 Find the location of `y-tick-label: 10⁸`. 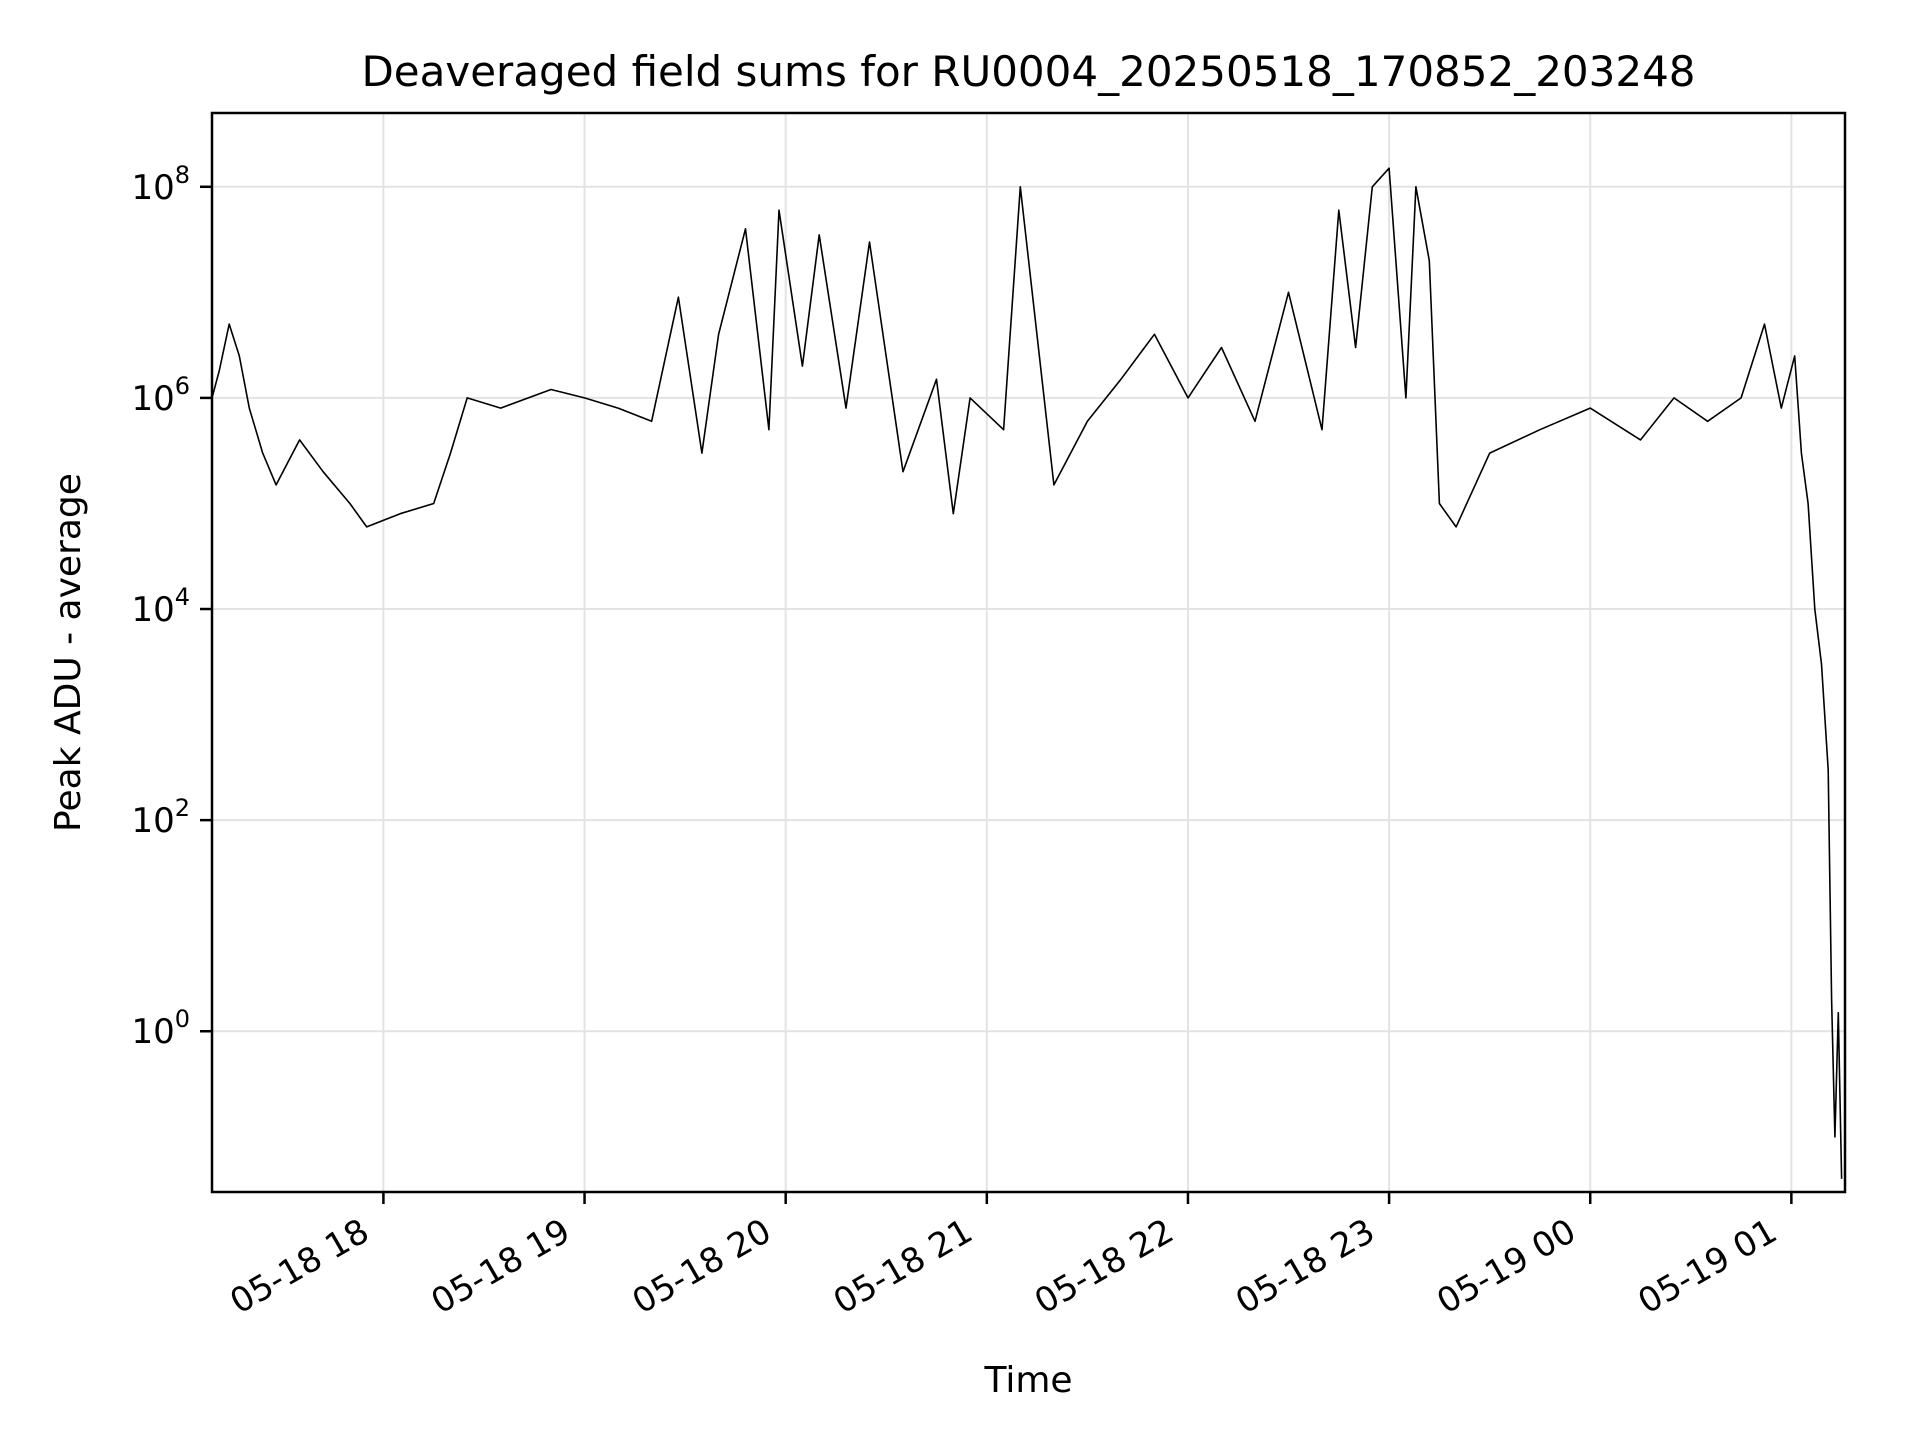

y-tick-label: 10⁸ is located at coordinates (160, 184).